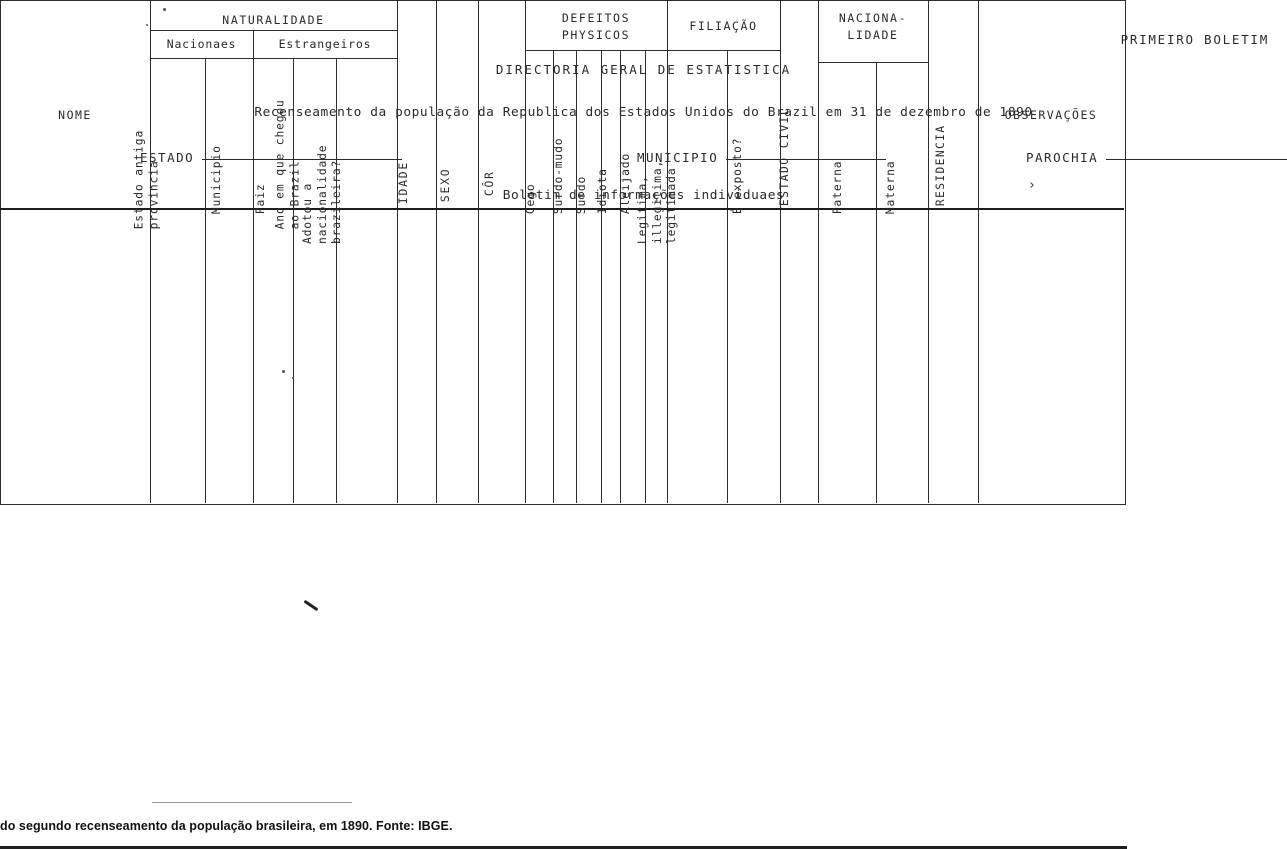  What do you see at coordinates (489, 183) in the screenshot?
I see `column-header-cor: CÔR` at bounding box center [489, 183].